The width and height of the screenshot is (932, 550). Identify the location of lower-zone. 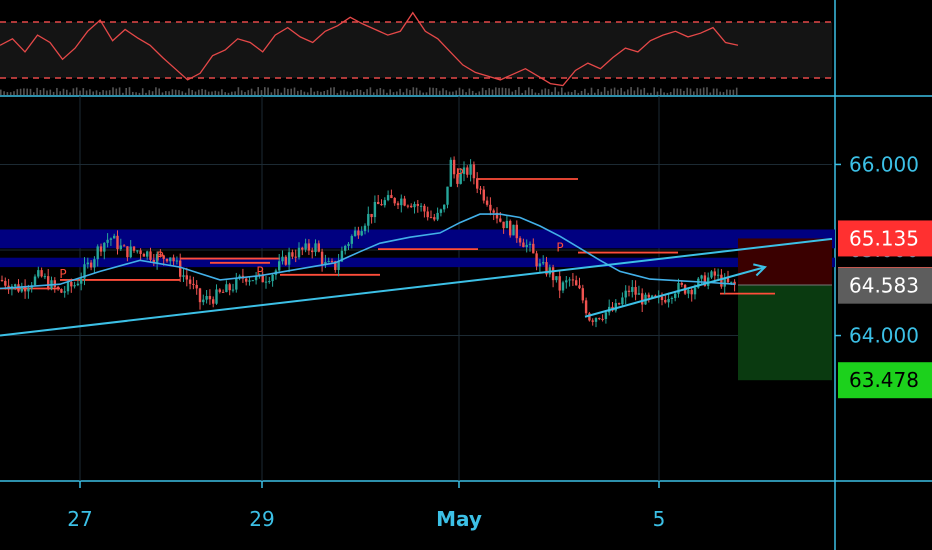
(417, 262).